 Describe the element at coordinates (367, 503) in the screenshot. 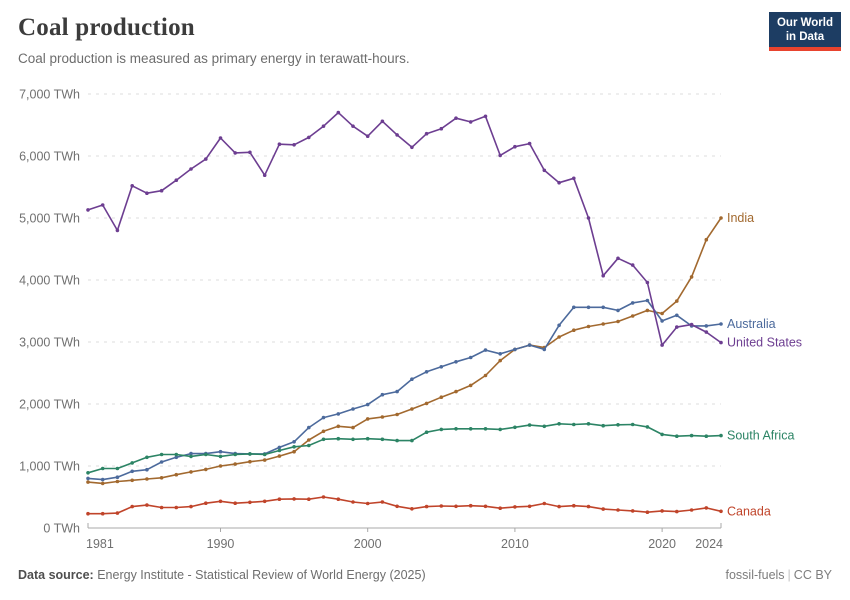

I see `series-point-canada-2000` at that location.